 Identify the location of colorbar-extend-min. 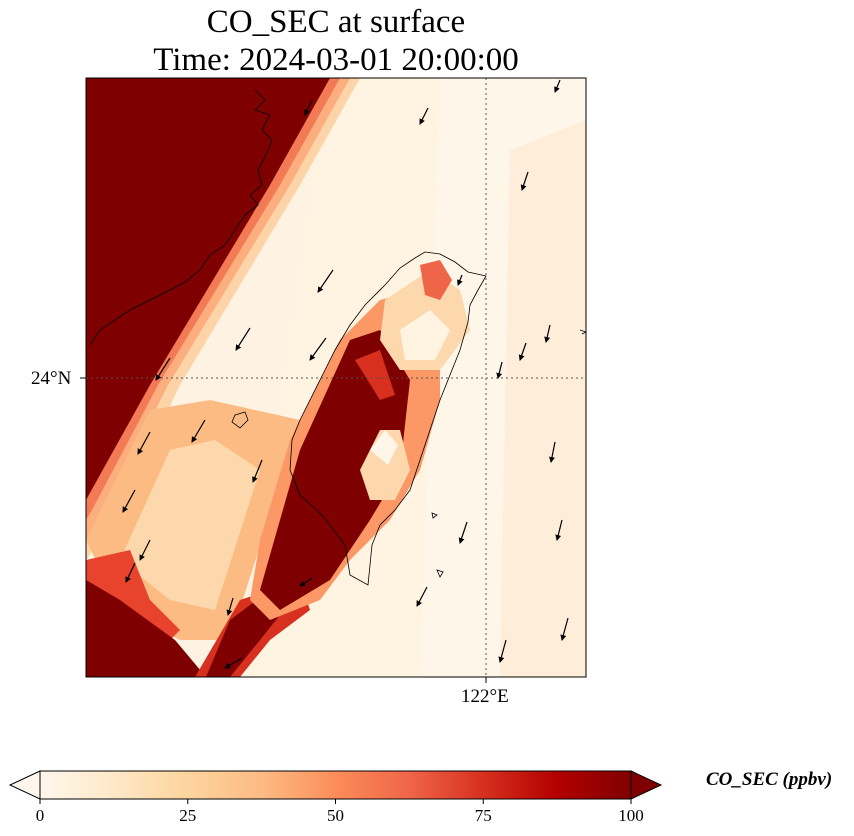
(24, 785).